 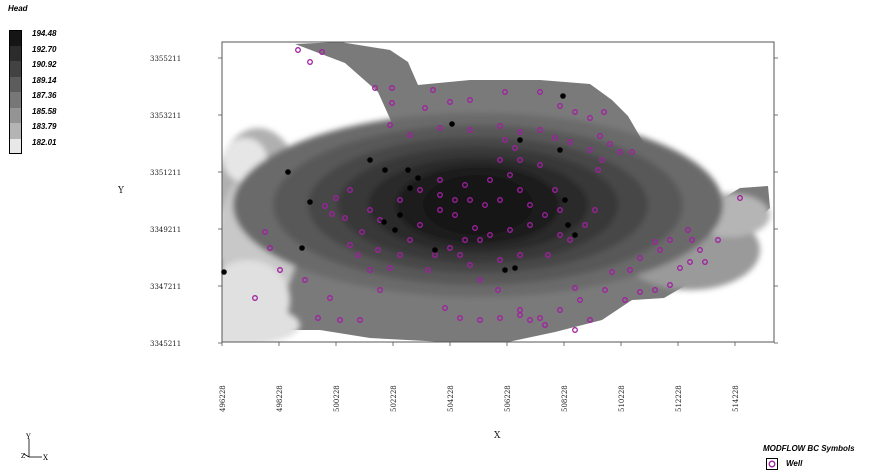 I want to click on x-tick-label: 514228, so click(x=736, y=398).